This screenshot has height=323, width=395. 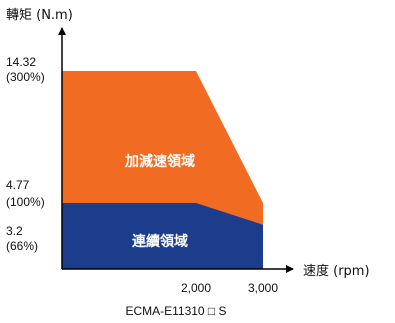 I want to click on y-tick-percent-label: (300%), so click(x=25, y=77).